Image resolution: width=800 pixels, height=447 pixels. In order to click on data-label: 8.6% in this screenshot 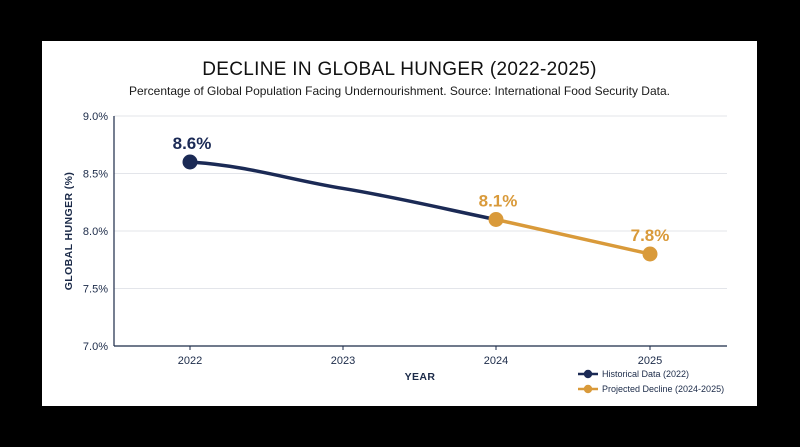, I will do `click(192, 143)`.